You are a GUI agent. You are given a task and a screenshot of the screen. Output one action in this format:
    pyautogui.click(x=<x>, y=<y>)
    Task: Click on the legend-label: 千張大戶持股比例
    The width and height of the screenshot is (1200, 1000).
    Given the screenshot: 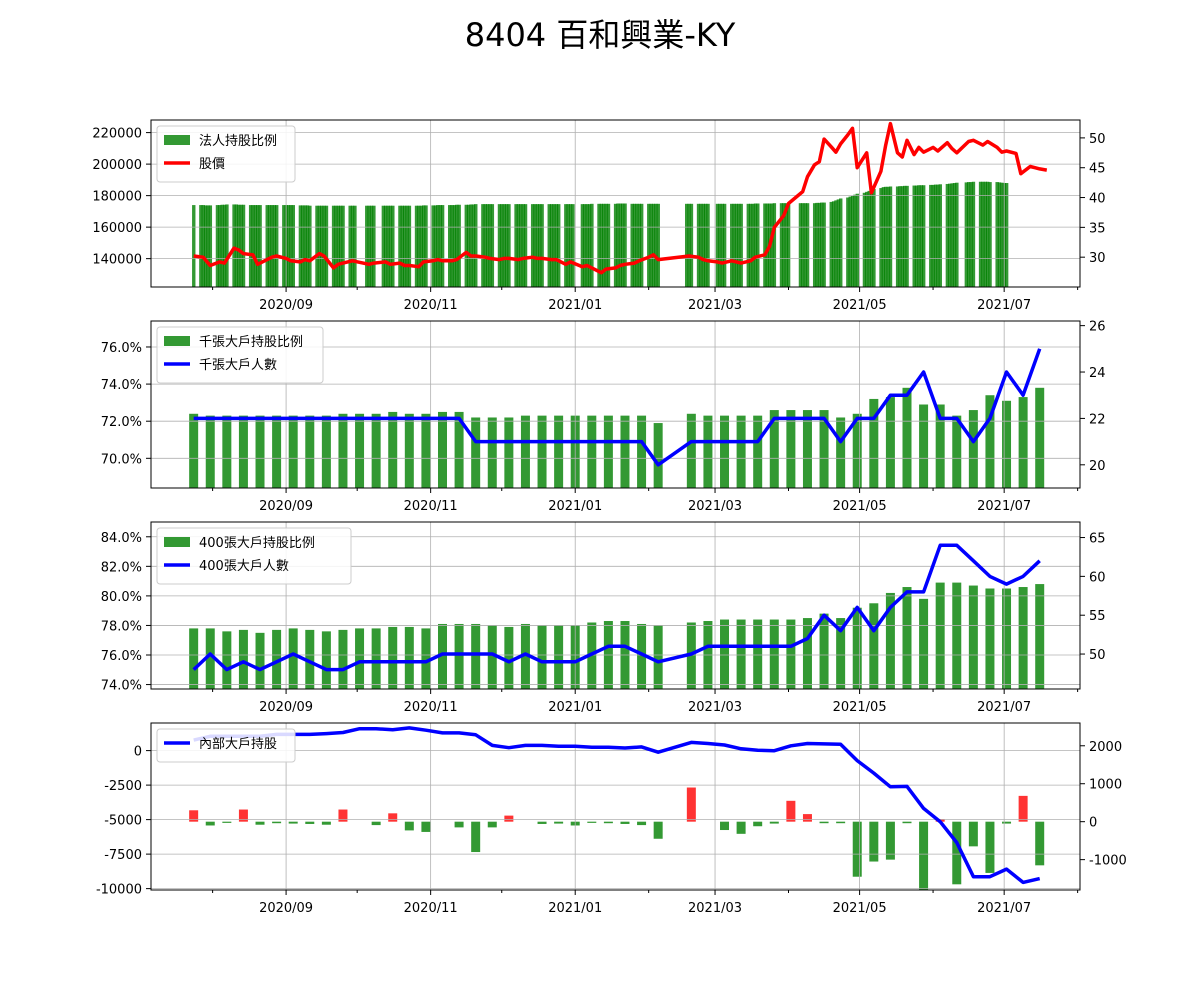 What is the action you would take?
    pyautogui.click(x=251, y=342)
    